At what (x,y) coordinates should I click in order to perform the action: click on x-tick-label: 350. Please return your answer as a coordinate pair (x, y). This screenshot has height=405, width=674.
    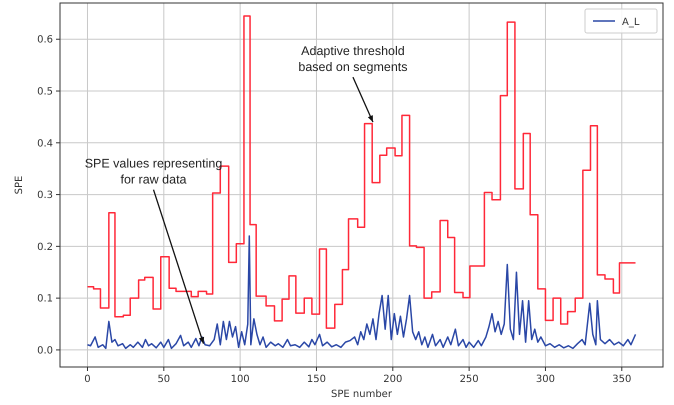
    Looking at the image, I should click on (622, 379).